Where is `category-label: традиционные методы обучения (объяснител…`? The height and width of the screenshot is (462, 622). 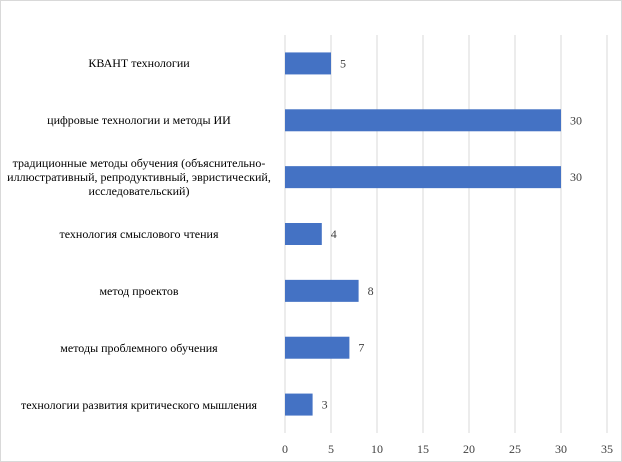
category-label: традиционные методы обучения (объяснител… is located at coordinates (139, 177).